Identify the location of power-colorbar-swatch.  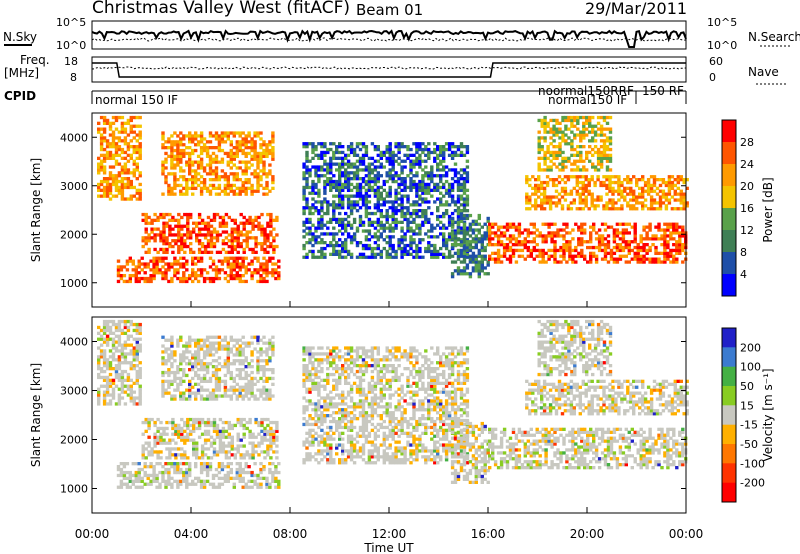
(729, 175).